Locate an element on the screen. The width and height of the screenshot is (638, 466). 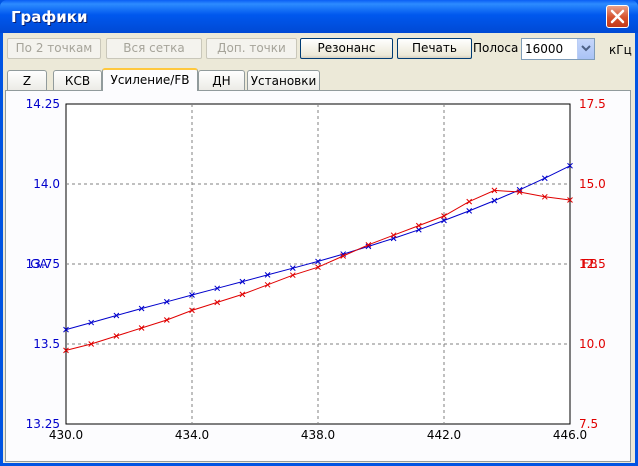
band-unit: кГц is located at coordinates (620, 50).